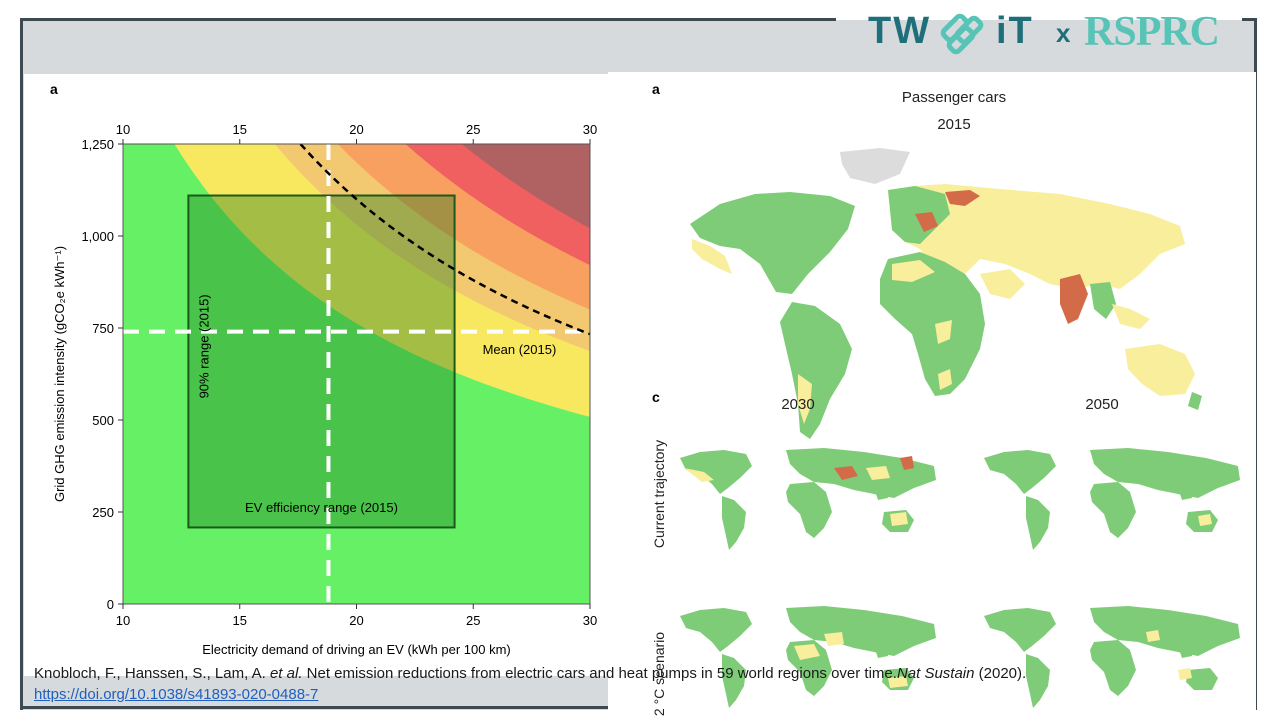  I want to click on x-tick-label-bottom-25: 25, so click(473, 620).